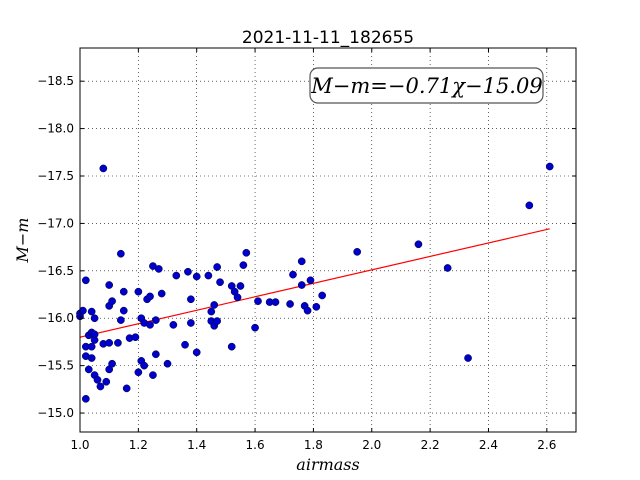 Image resolution: width=640 pixels, height=480 pixels. I want to click on x-tick-label: 1.4, so click(196, 445).